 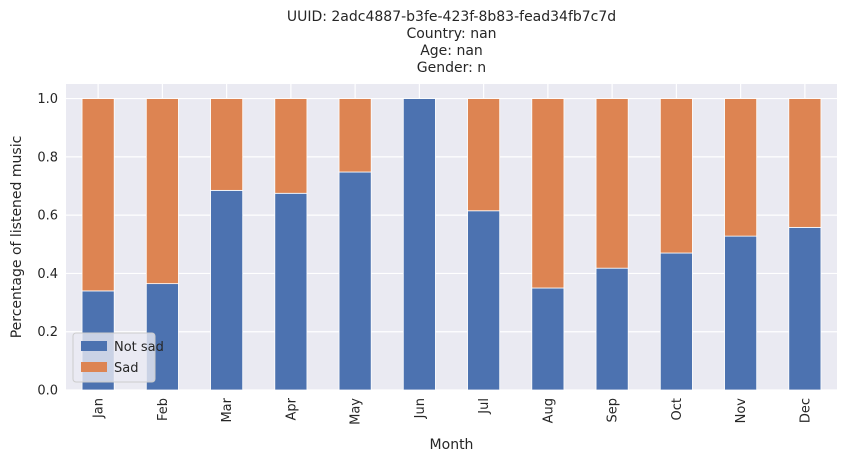 I want to click on y-tick-label: 1.0, so click(x=47, y=99).